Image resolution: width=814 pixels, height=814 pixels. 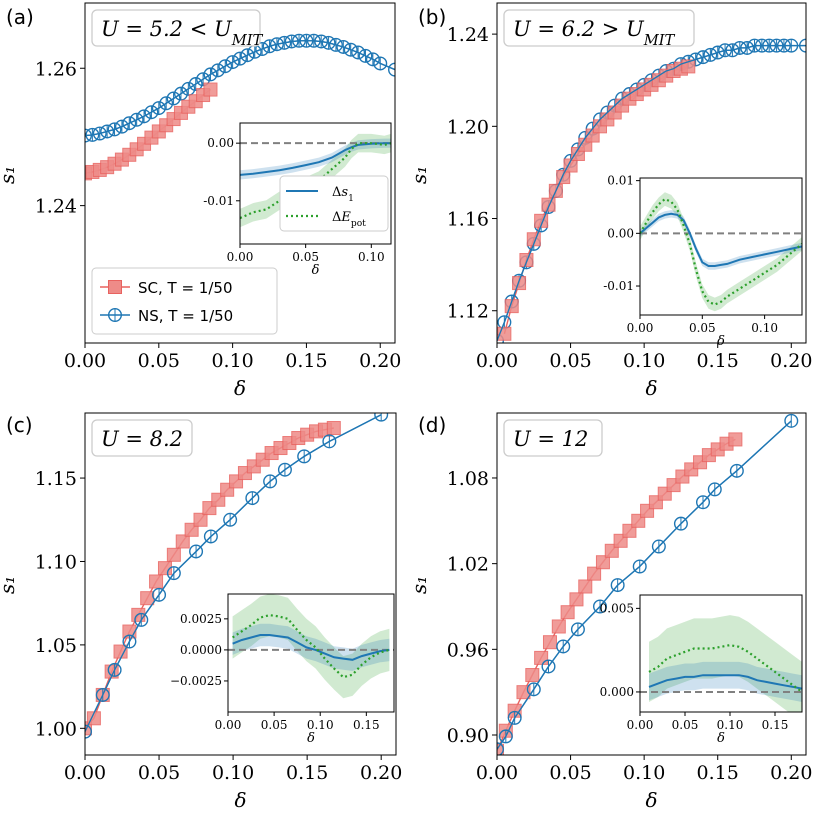 I want to click on y-tick-label: 1.24, so click(x=468, y=35).